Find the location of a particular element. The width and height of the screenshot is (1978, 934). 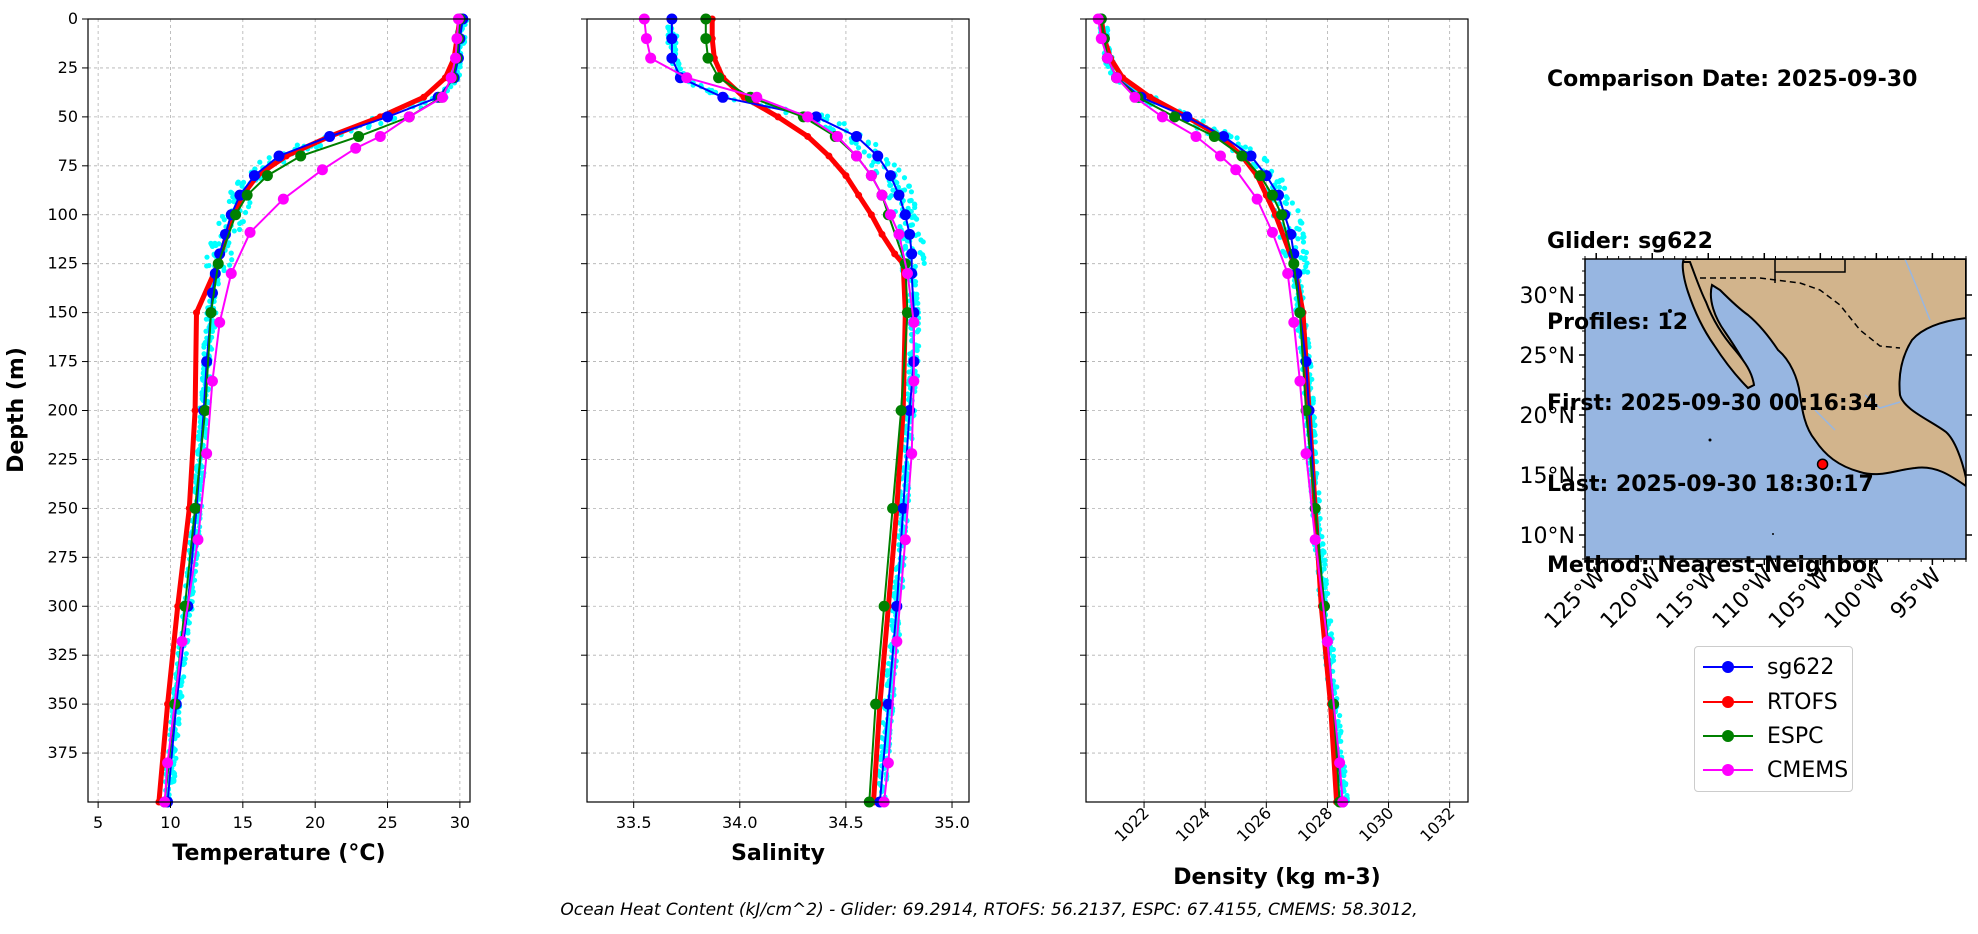

state-lines is located at coordinates (1810, 271).